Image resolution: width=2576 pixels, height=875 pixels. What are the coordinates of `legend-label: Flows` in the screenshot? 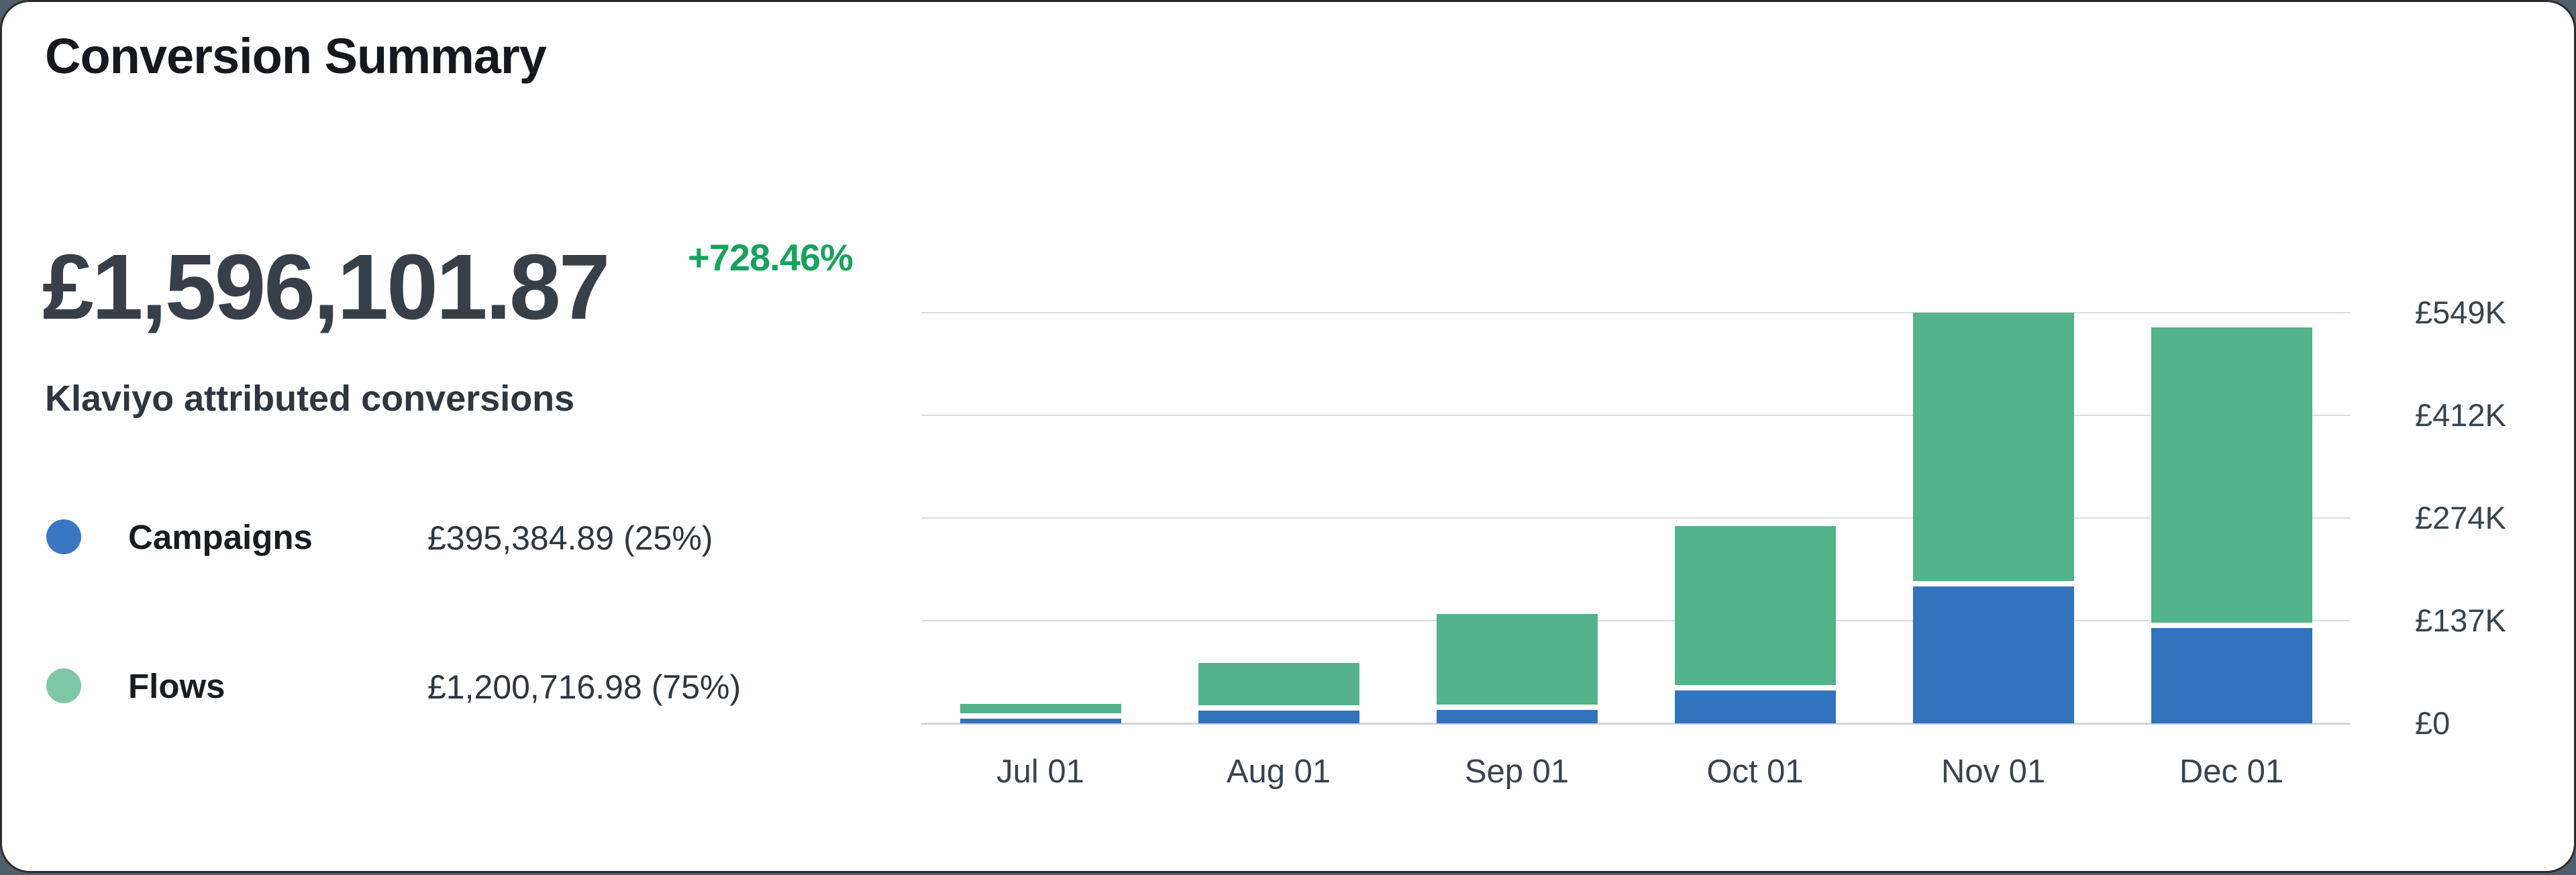 It's located at (176, 686).